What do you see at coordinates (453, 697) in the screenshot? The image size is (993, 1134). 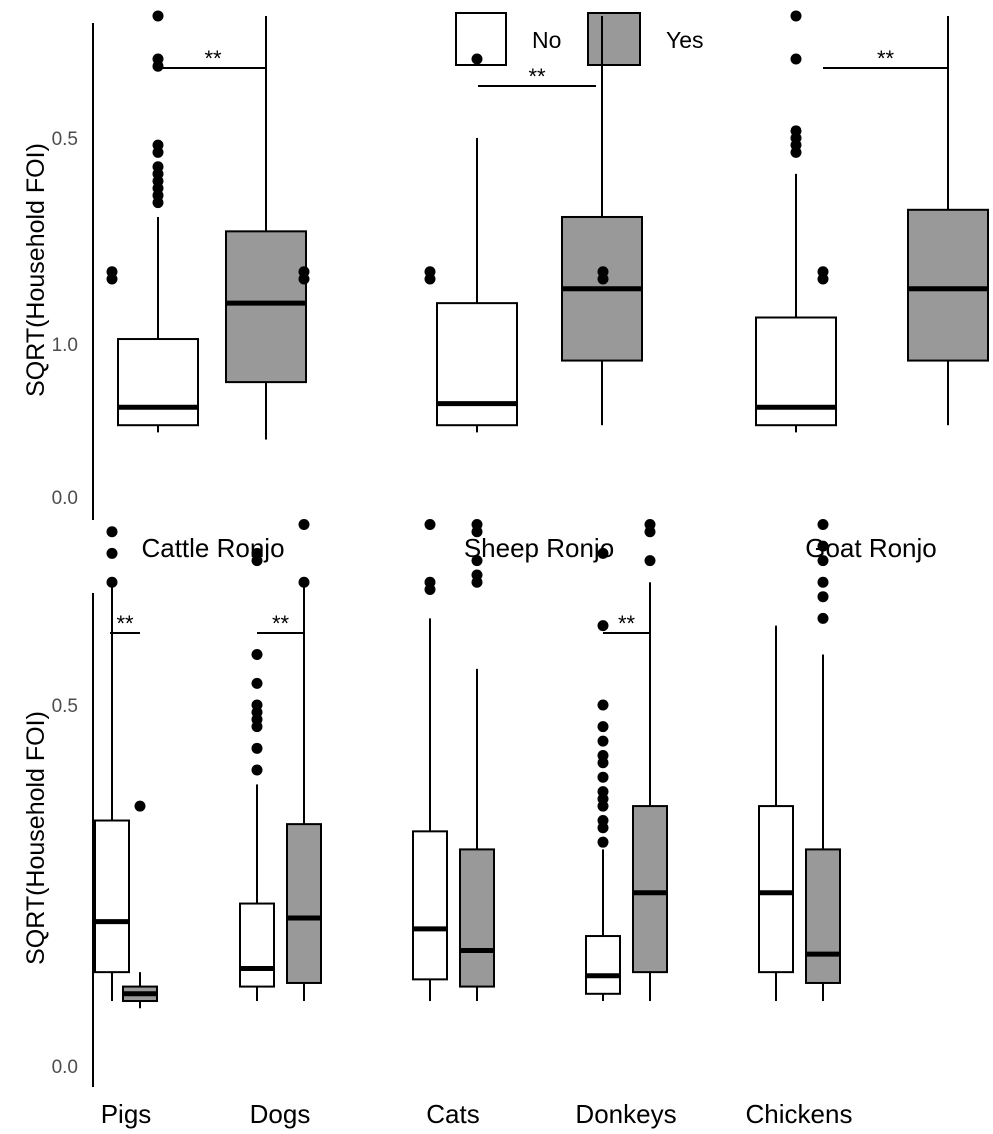 I see `group-cats: Cats` at bounding box center [453, 697].